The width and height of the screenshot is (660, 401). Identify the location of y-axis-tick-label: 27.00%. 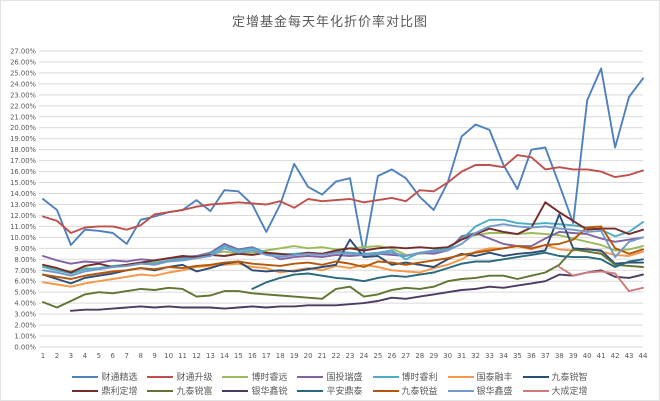
(23, 52).